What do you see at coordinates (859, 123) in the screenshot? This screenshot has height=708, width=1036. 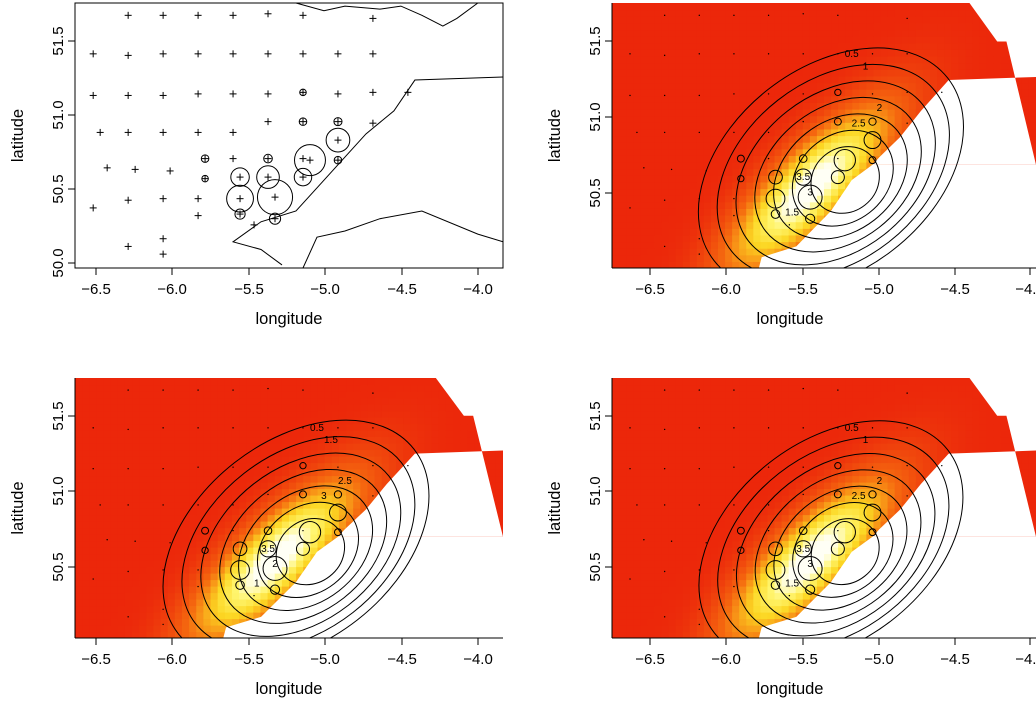 I see `contour-label: 2.5` at bounding box center [859, 123].